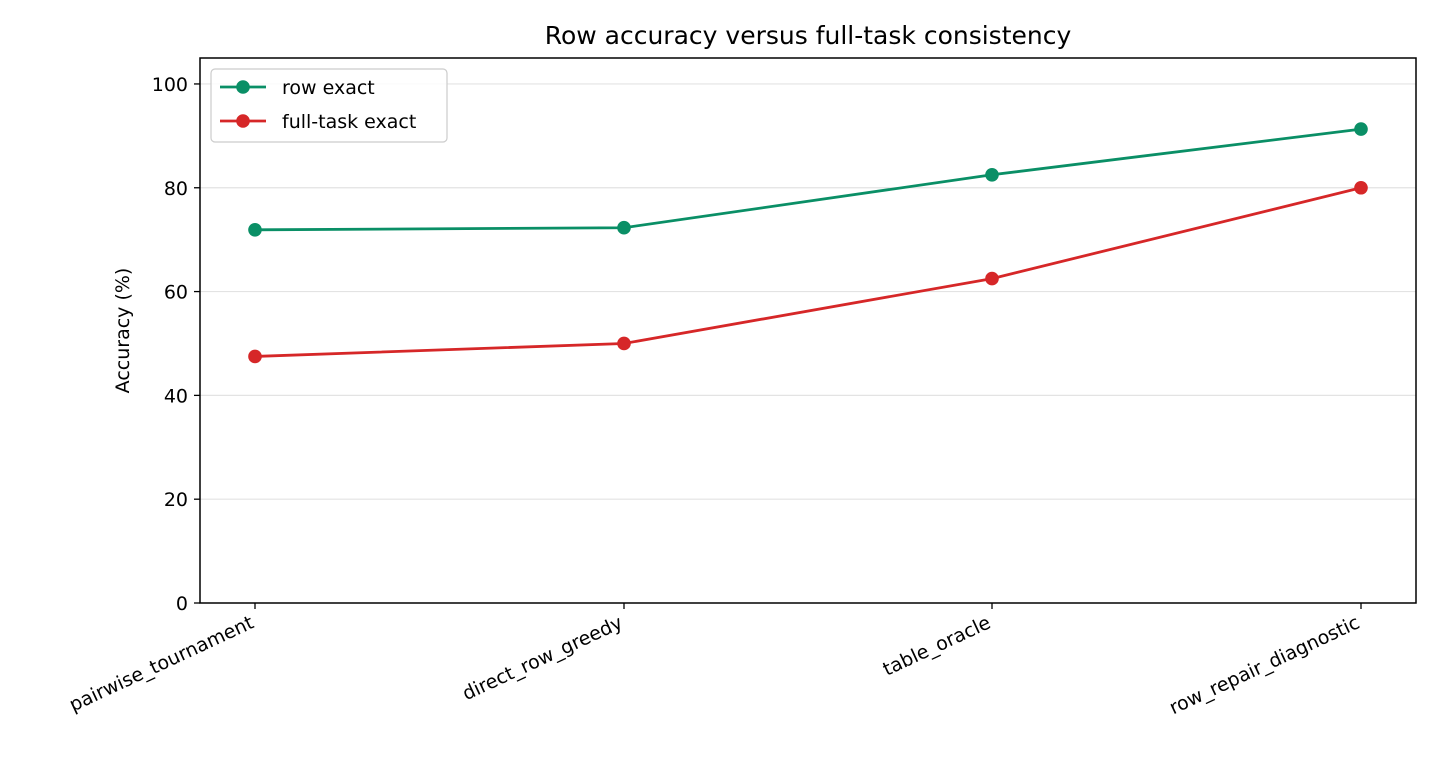  I want to click on x-tick-label: pairwise_tournament, so click(161, 664).